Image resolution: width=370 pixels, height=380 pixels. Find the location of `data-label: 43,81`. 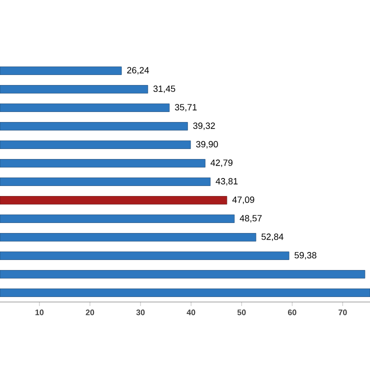

data-label: 43,81 is located at coordinates (227, 182).